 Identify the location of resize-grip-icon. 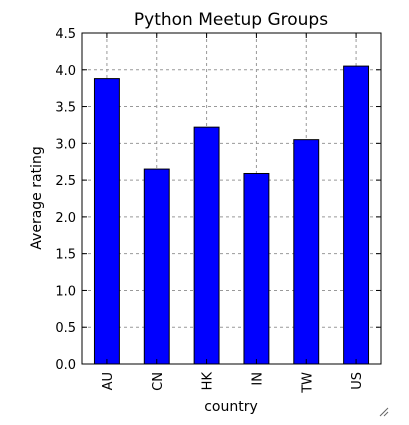
(384, 412).